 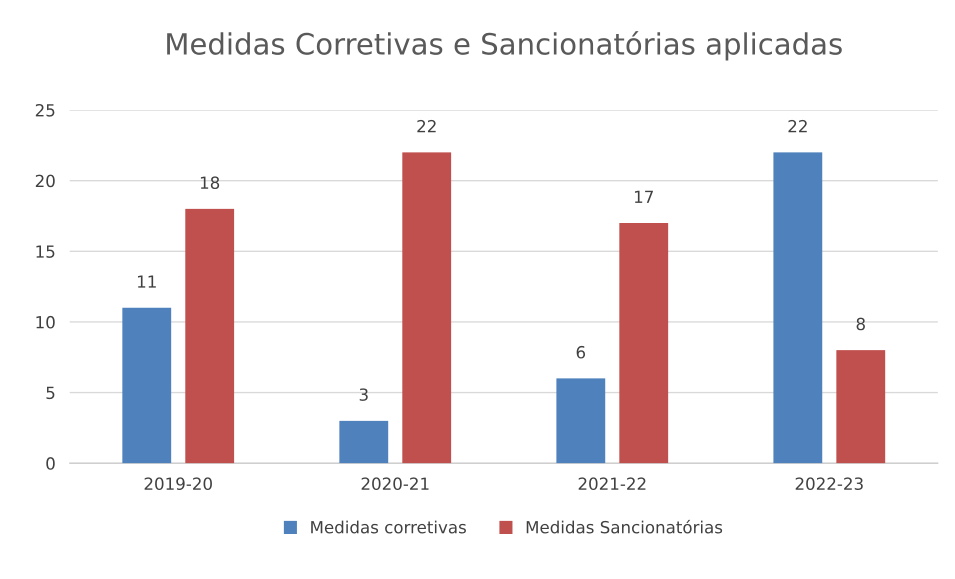 What do you see at coordinates (45, 322) in the screenshot?
I see `y-tick-label: 10` at bounding box center [45, 322].